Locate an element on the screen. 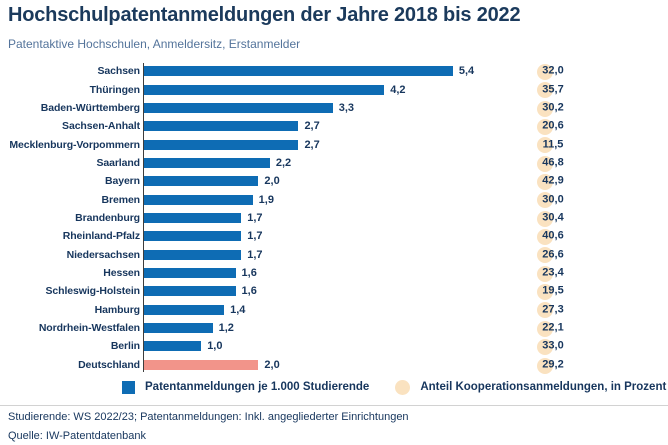 The height and width of the screenshot is (445, 668). category-label: Deutschland is located at coordinates (109, 364).